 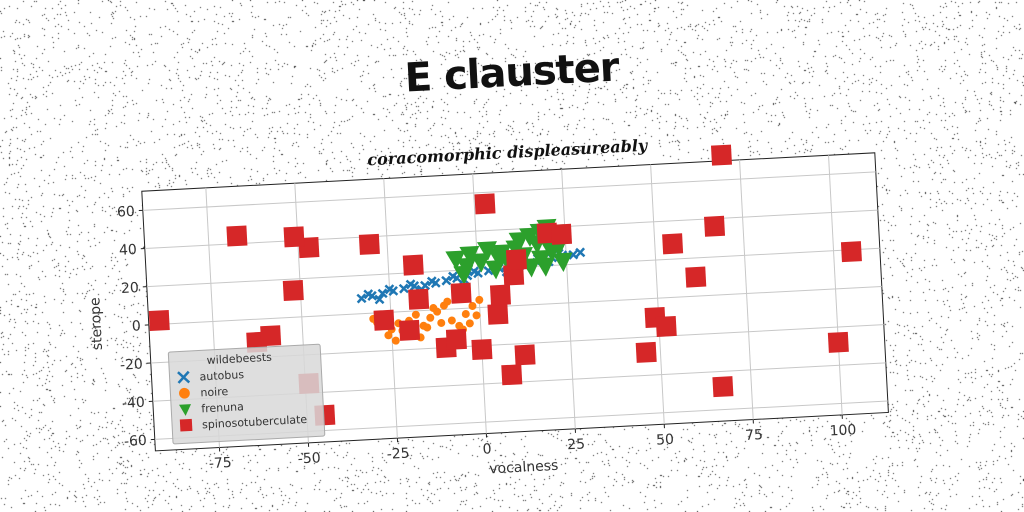 What do you see at coordinates (132, 364) in the screenshot?
I see `y-tick-label: -20` at bounding box center [132, 364].